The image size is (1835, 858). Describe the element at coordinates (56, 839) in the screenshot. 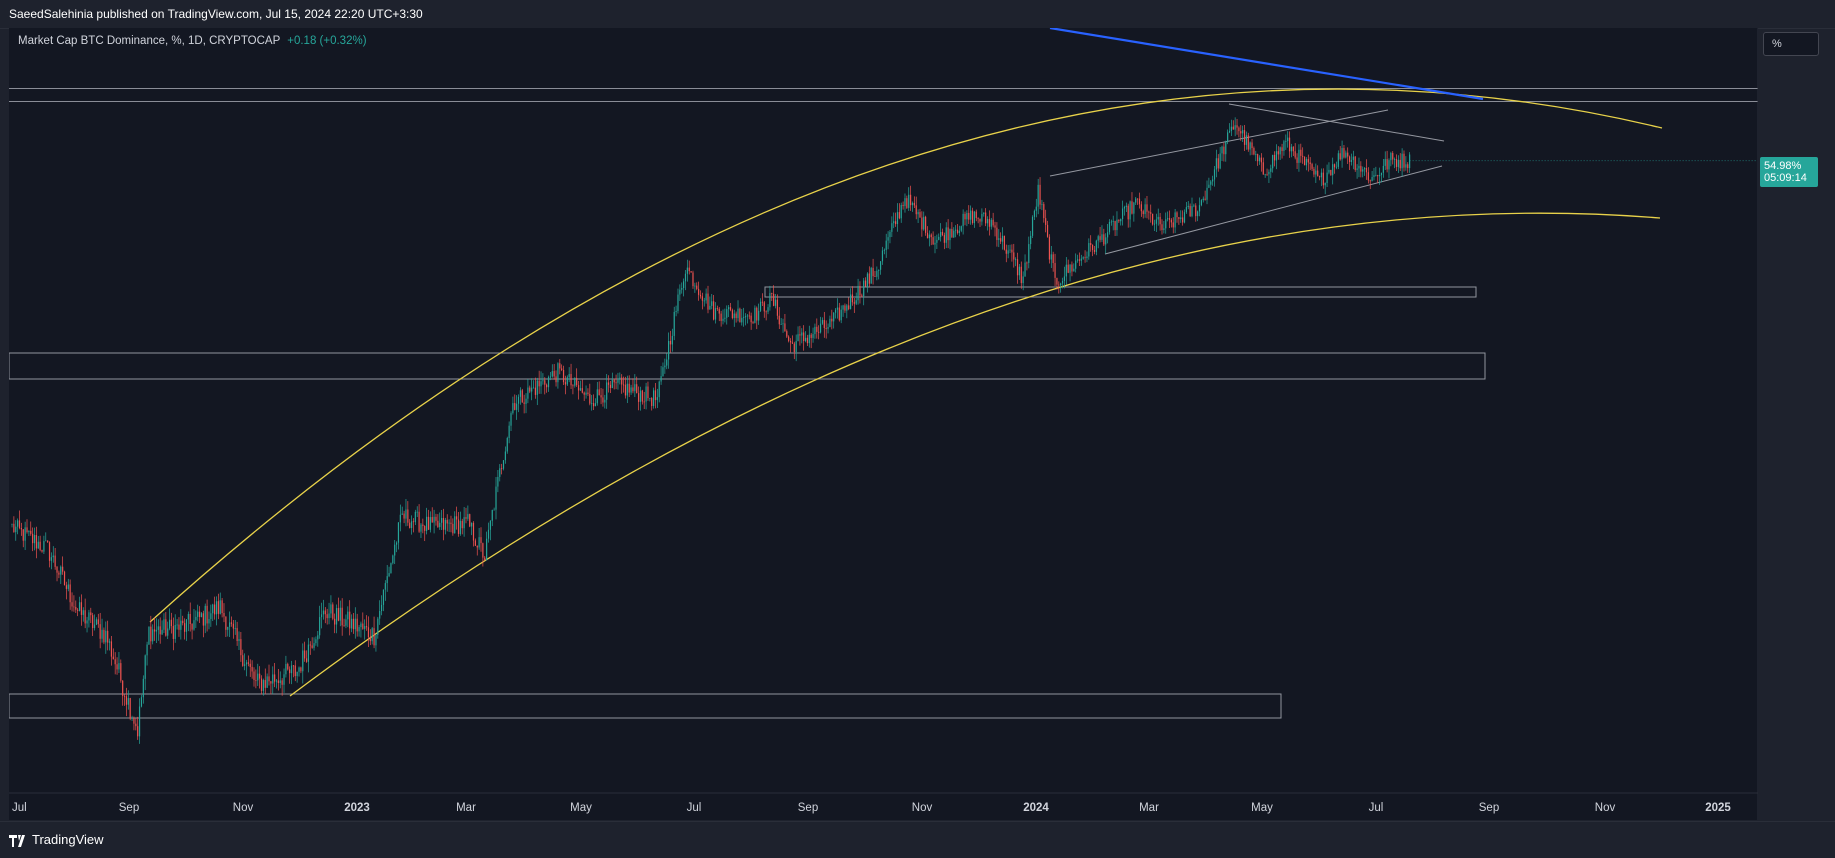

I see `tradingview-logo: TradingView` at that location.